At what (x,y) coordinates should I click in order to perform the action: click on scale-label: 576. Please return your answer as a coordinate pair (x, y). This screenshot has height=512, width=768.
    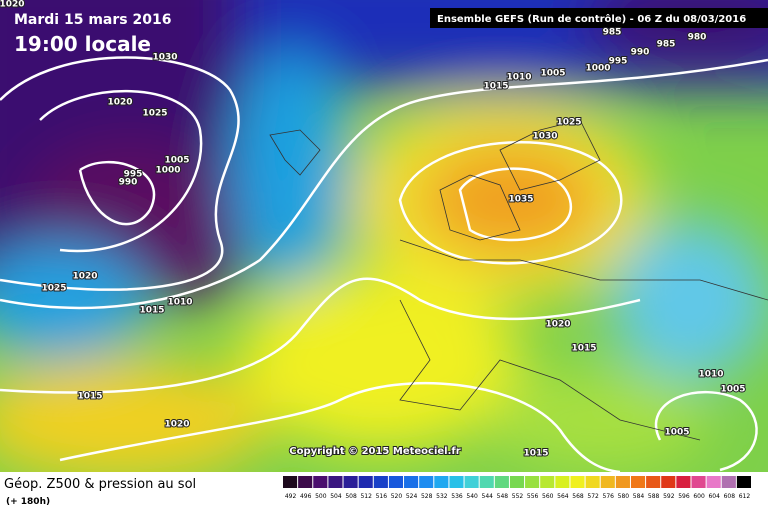
    Looking at the image, I should click on (609, 496).